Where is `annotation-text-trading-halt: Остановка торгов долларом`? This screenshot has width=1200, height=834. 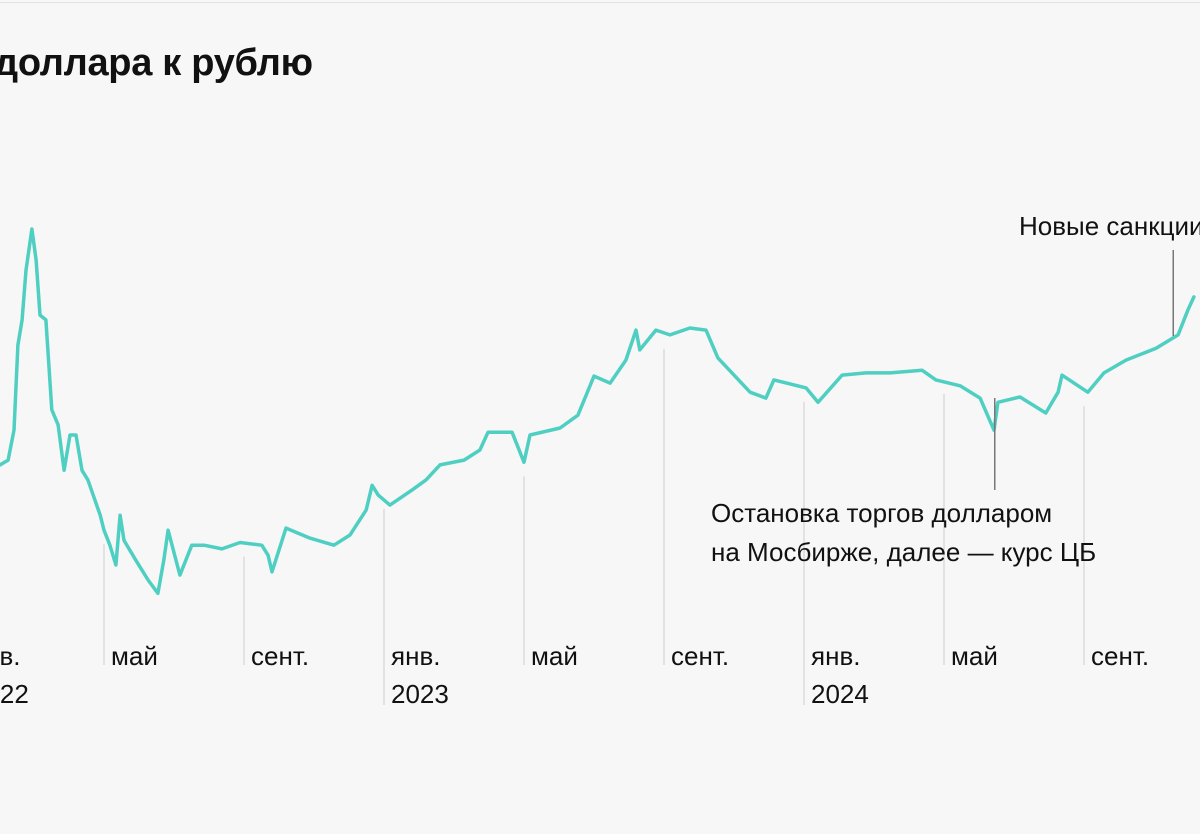 annotation-text-trading-halt: Остановка торгов долларом is located at coordinates (881, 513).